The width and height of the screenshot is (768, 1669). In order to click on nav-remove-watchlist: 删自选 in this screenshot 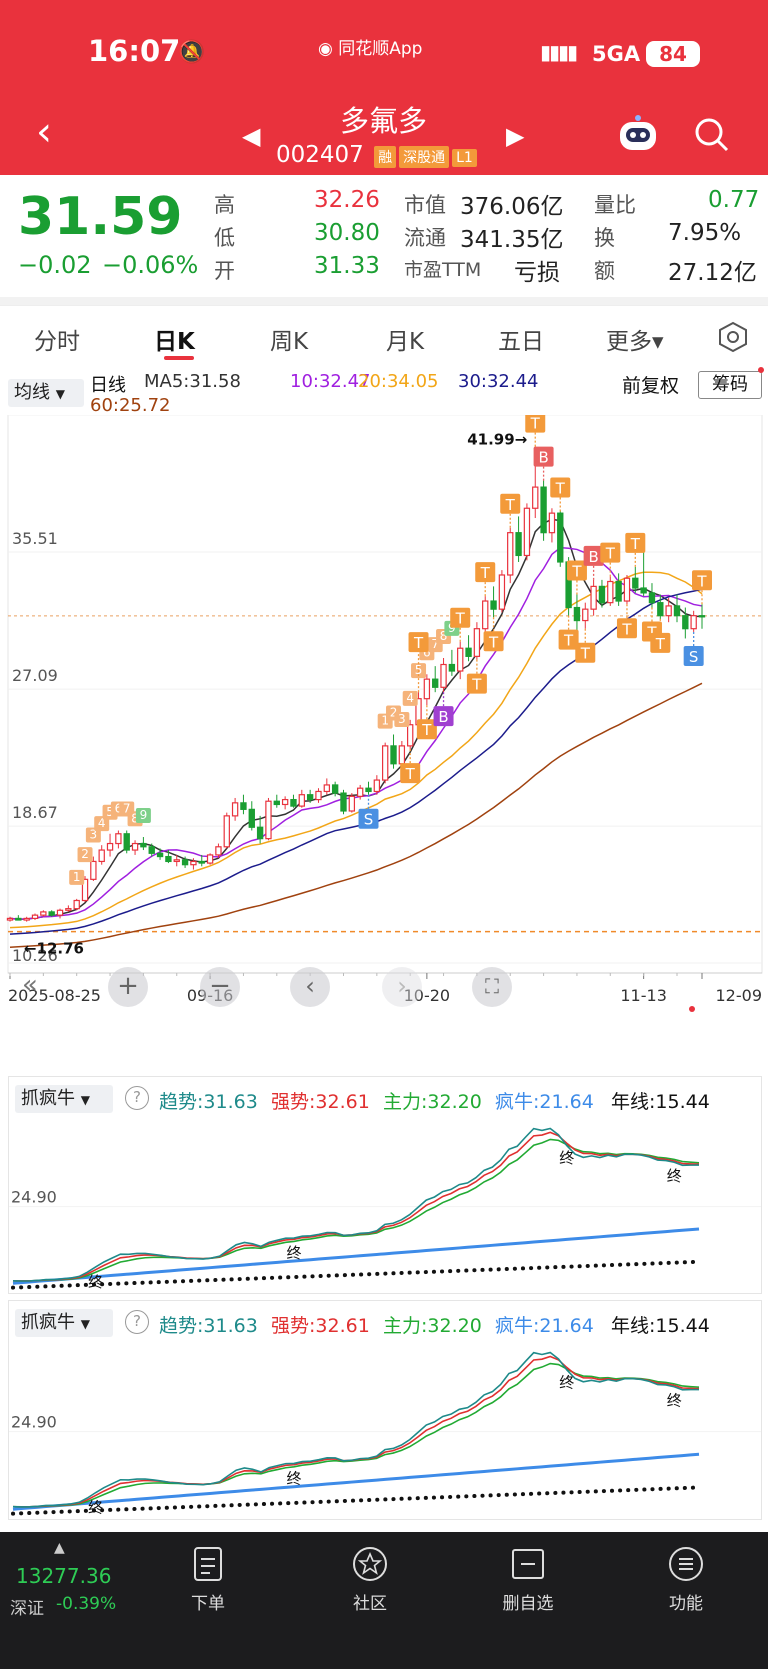, I will do `click(528, 1573)`.